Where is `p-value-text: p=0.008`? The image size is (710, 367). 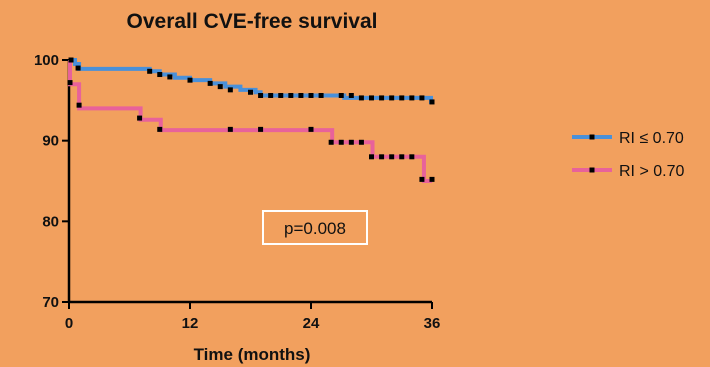
p-value-text: p=0.008 is located at coordinates (315, 228).